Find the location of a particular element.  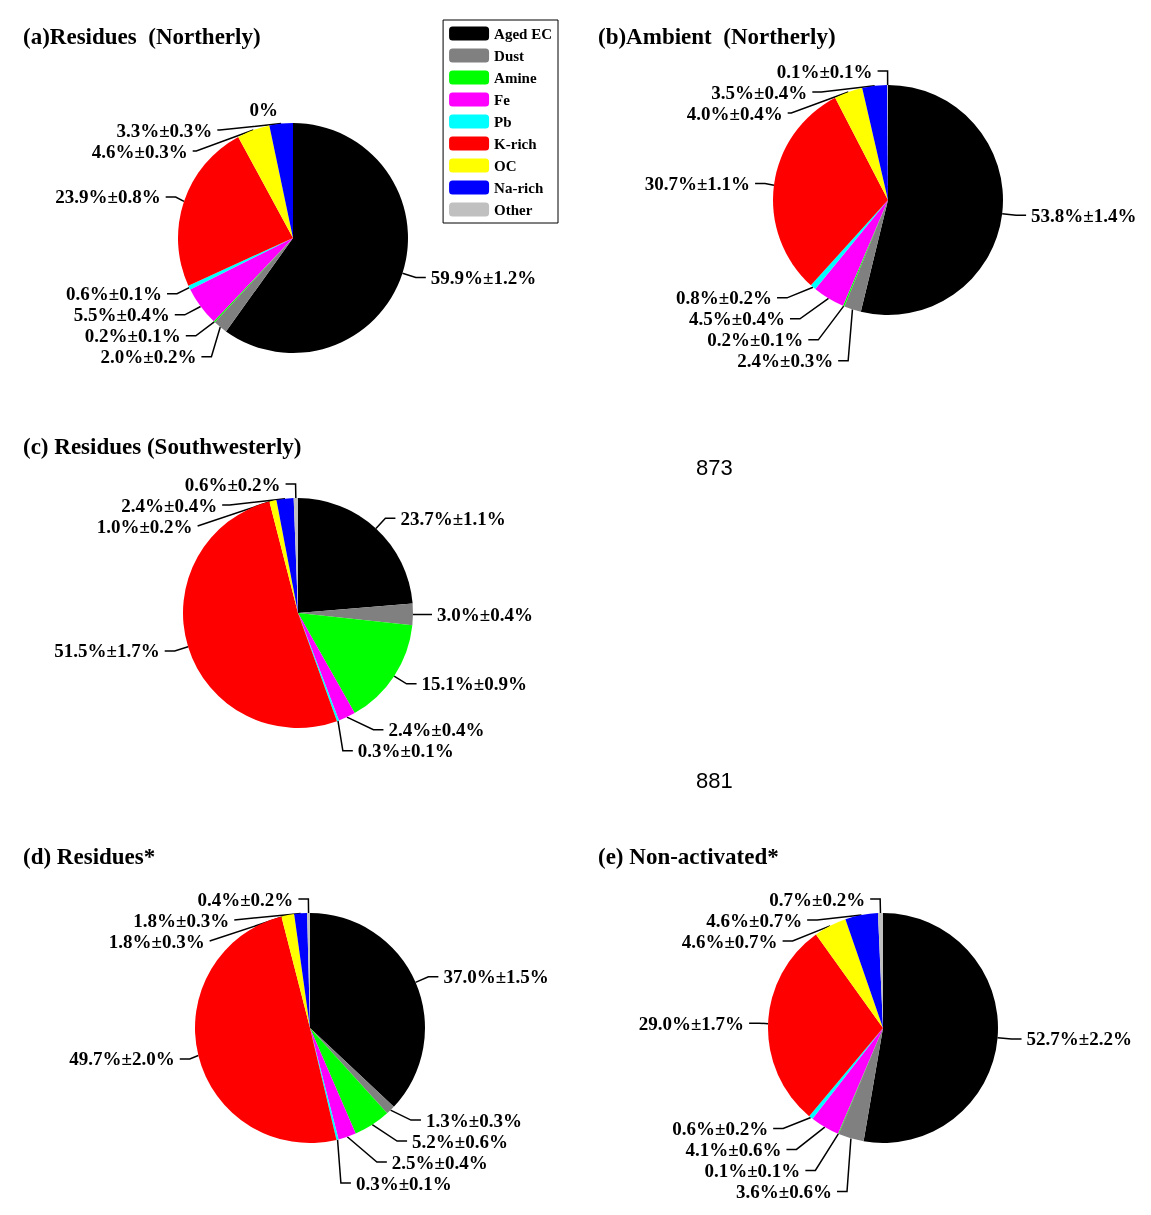

data-label: 52.7%±2.2% is located at coordinates (1079, 1039).